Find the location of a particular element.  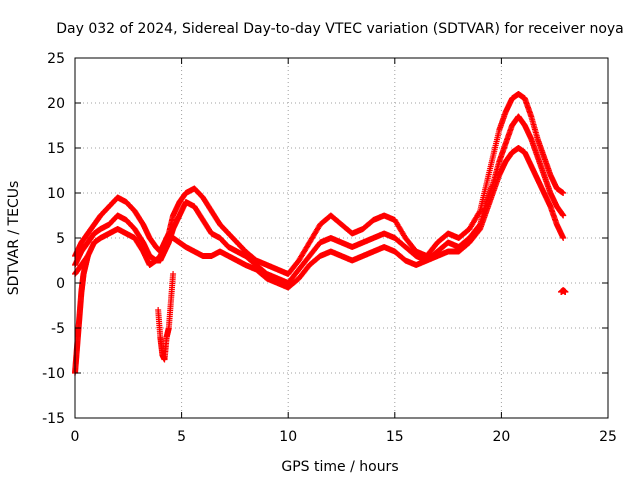

y-tick-label: 15 is located at coordinates (56, 149).